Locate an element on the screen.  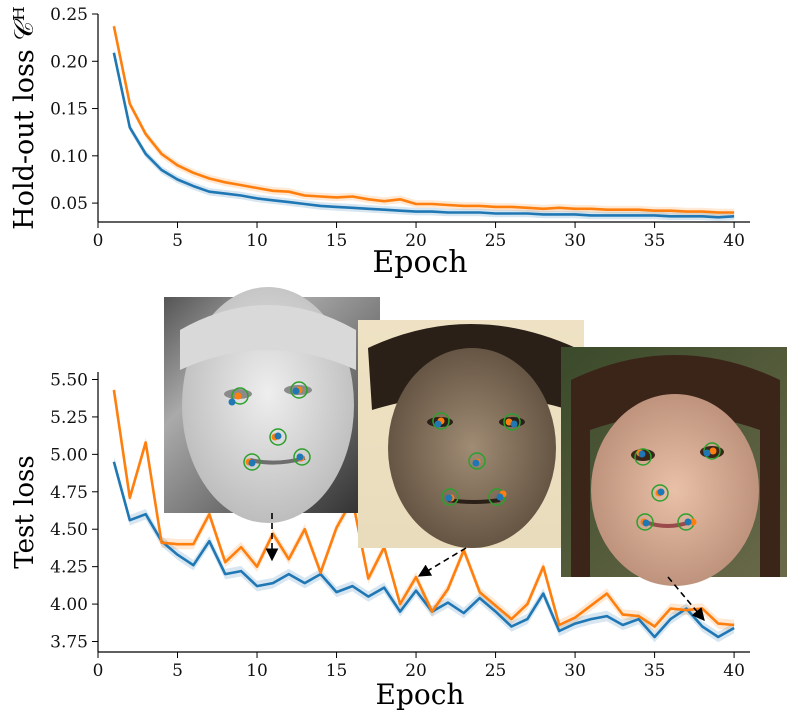
top-x-tick-label: 15 is located at coordinates (337, 241).